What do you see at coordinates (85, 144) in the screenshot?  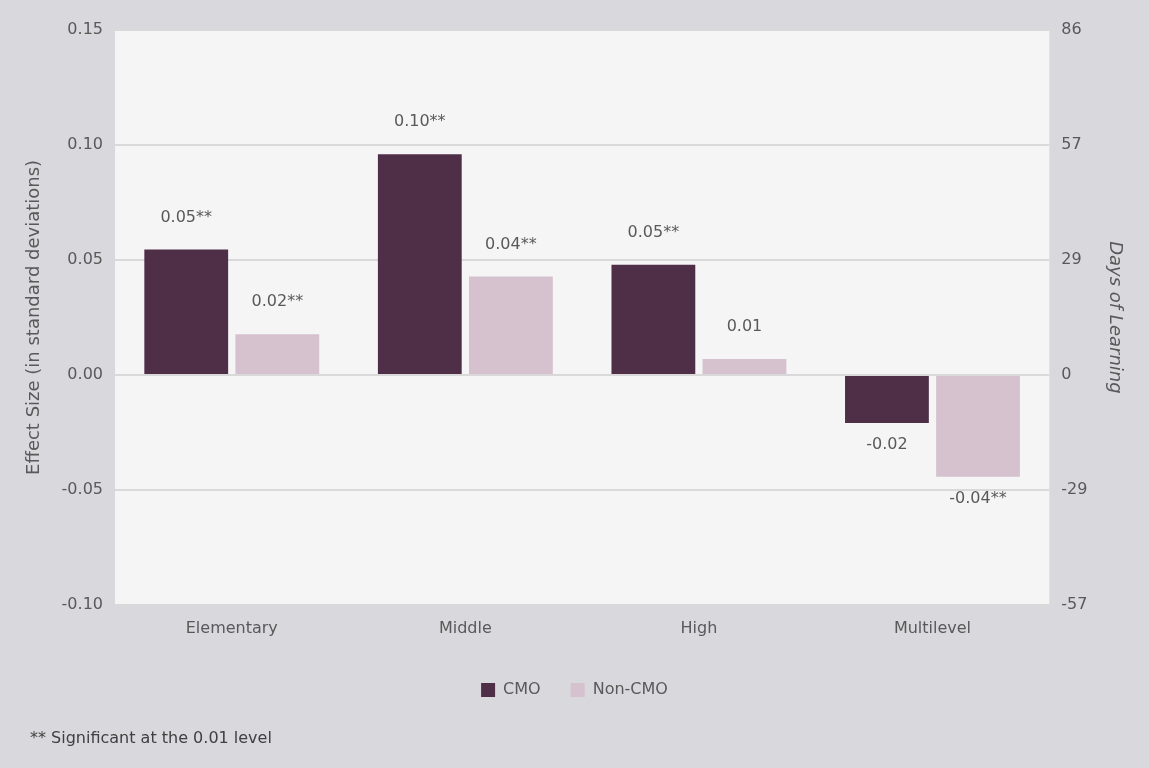 I see `y-tick-label: 0.10` at bounding box center [85, 144].